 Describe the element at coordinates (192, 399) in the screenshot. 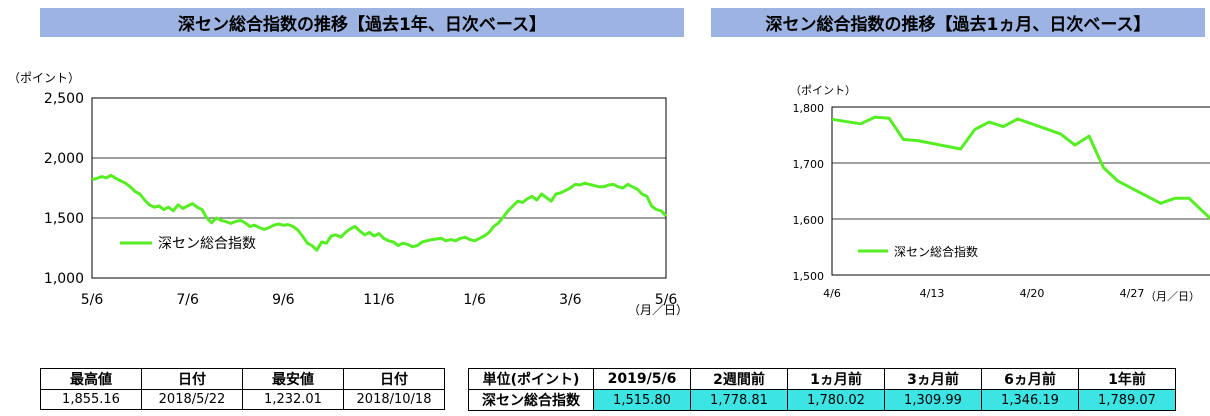

I see `stats-value-high-date: 2018/5/22` at that location.